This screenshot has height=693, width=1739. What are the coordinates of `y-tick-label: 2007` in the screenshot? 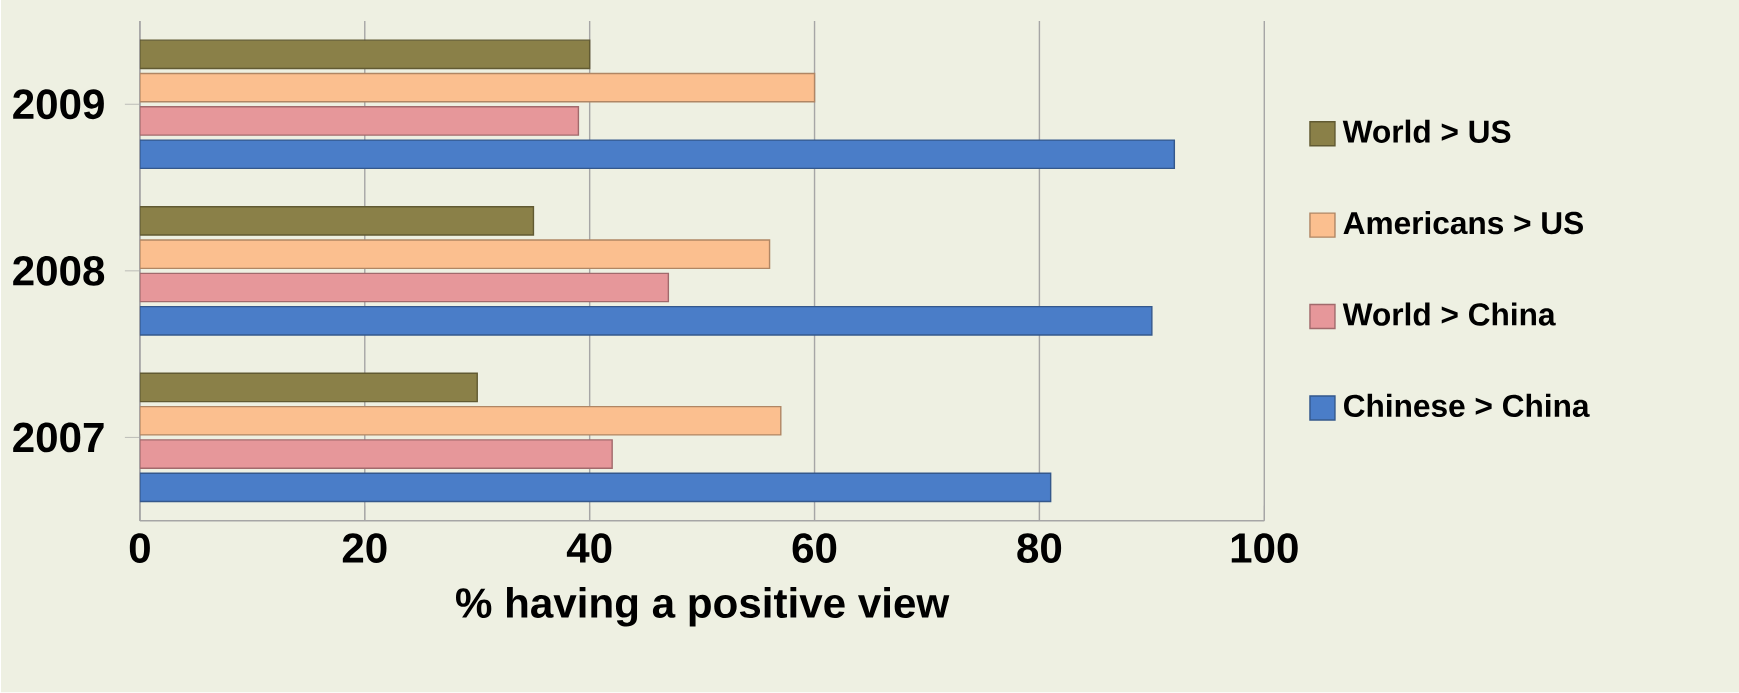 It's located at (58, 437).